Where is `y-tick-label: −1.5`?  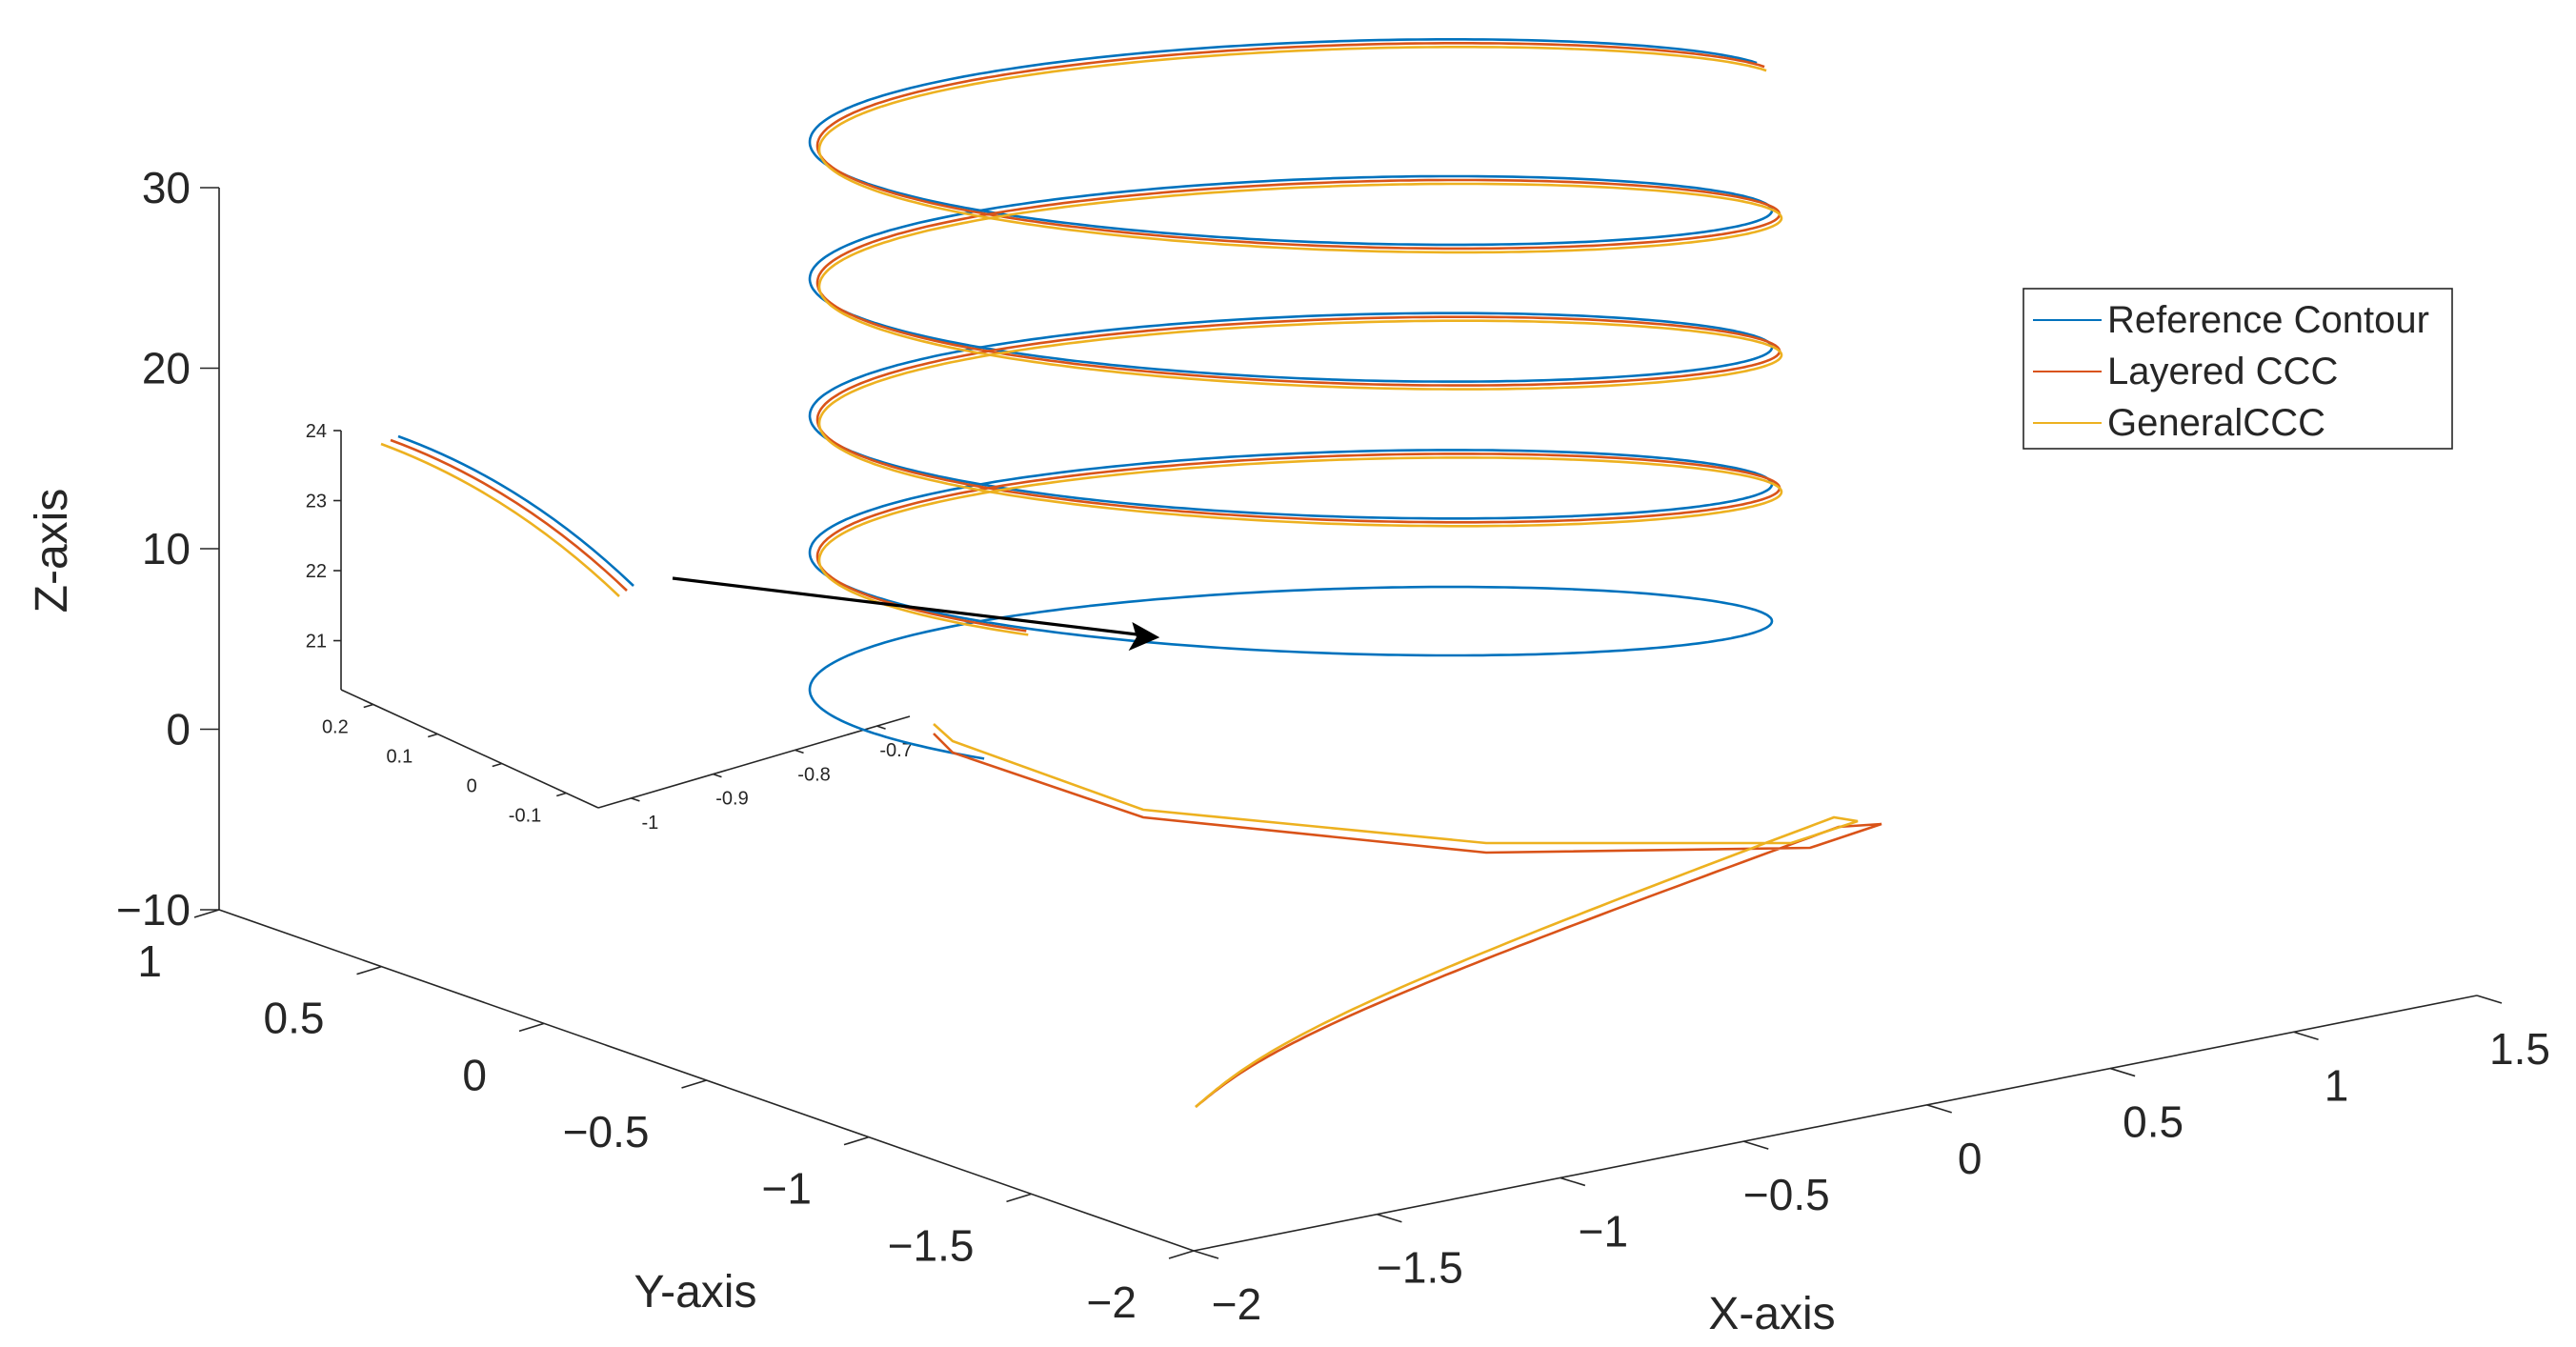 y-tick-label: −1.5 is located at coordinates (931, 1245).